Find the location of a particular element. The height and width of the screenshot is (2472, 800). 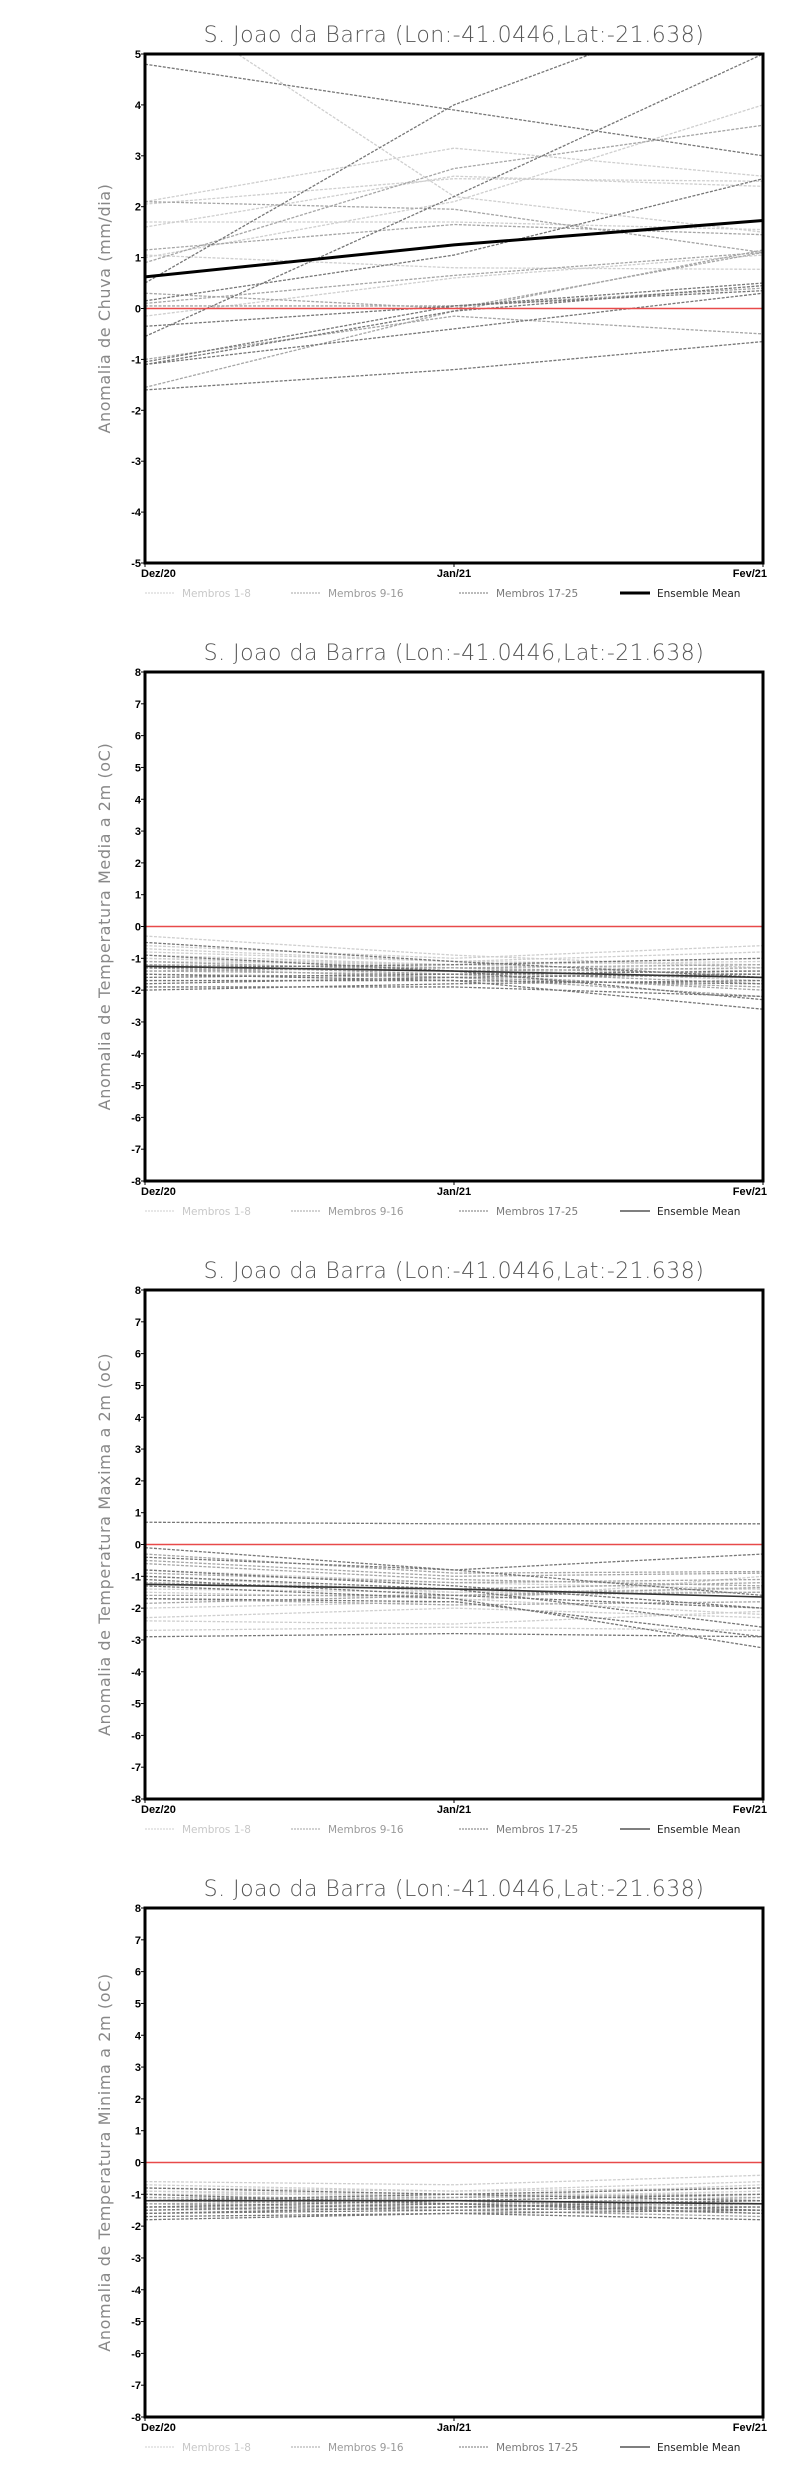

legend-label: Membros 17-25 is located at coordinates (537, 2448).